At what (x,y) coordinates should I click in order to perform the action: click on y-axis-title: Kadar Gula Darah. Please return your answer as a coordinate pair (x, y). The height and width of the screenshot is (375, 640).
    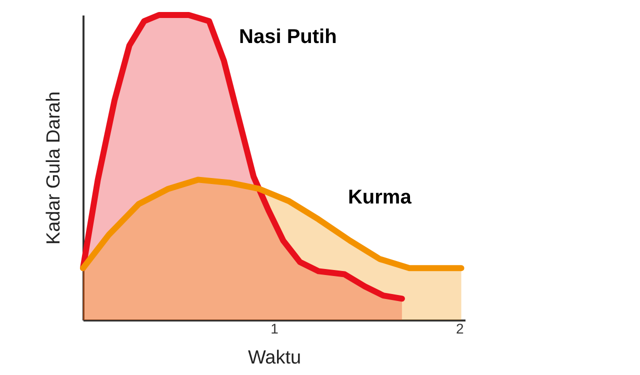
    Looking at the image, I should click on (54, 168).